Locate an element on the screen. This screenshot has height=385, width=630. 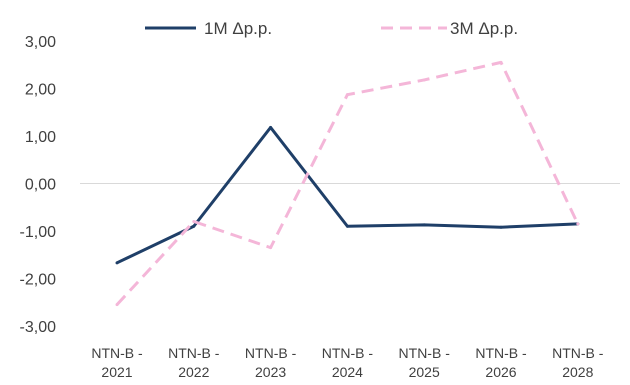
legend-label-1m: 1M Δp.p. is located at coordinates (238, 28).